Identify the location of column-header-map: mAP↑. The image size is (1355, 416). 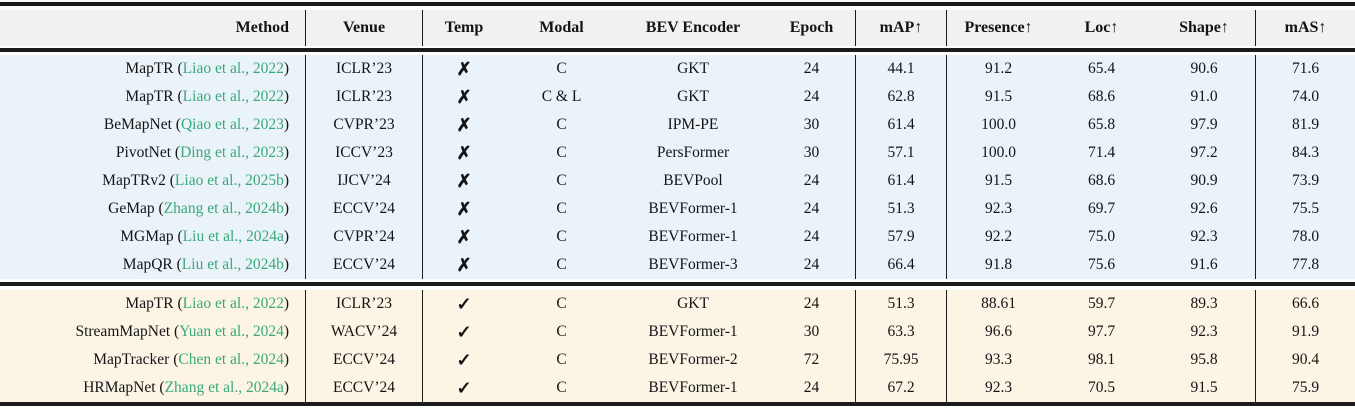
(901, 28).